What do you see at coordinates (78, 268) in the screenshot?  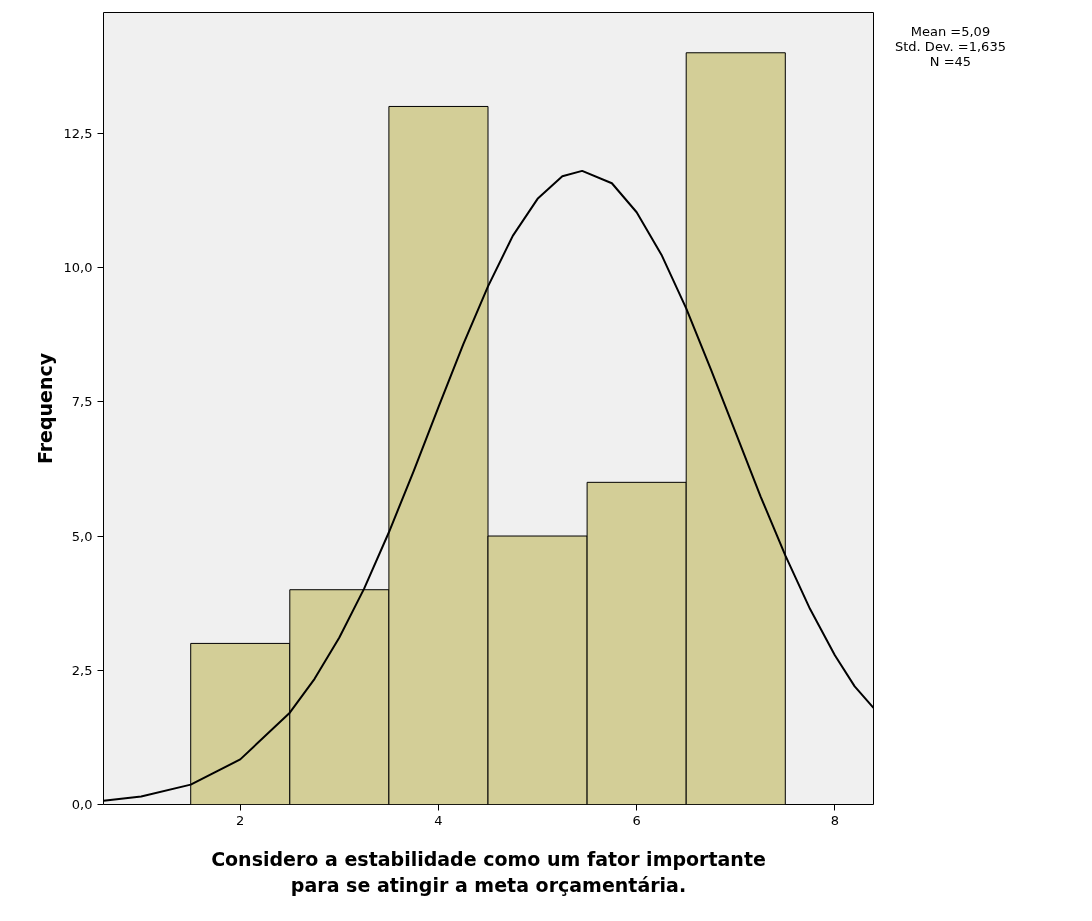 I see `y-tick-label: 10,0` at bounding box center [78, 268].